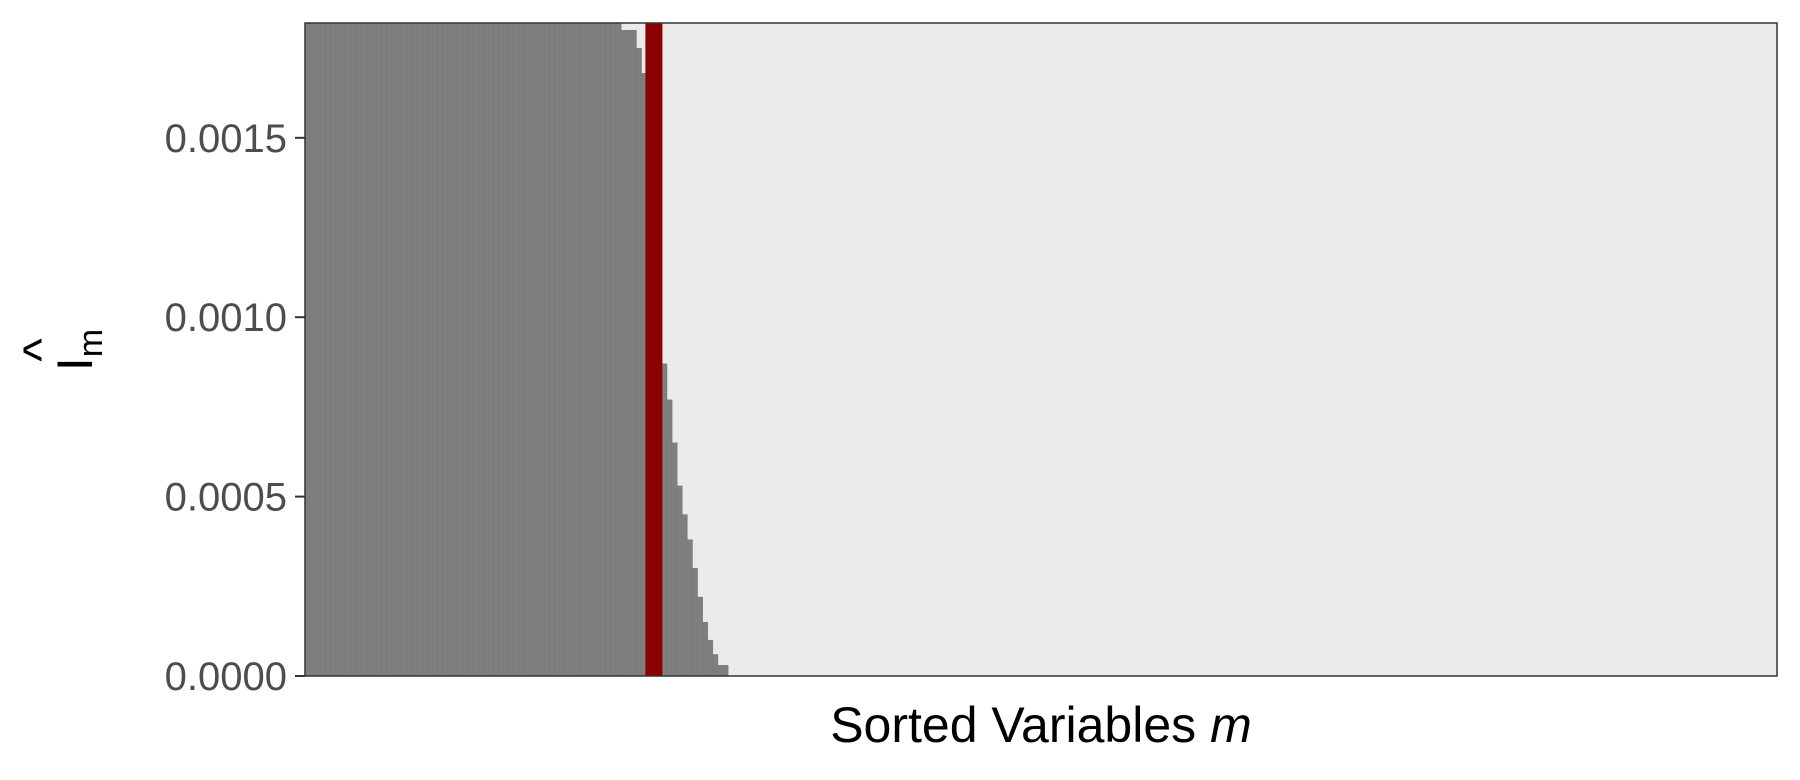 The width and height of the screenshot is (1800, 780). I want to click on x-axis-title: Sorted Variables m, so click(1041, 725).